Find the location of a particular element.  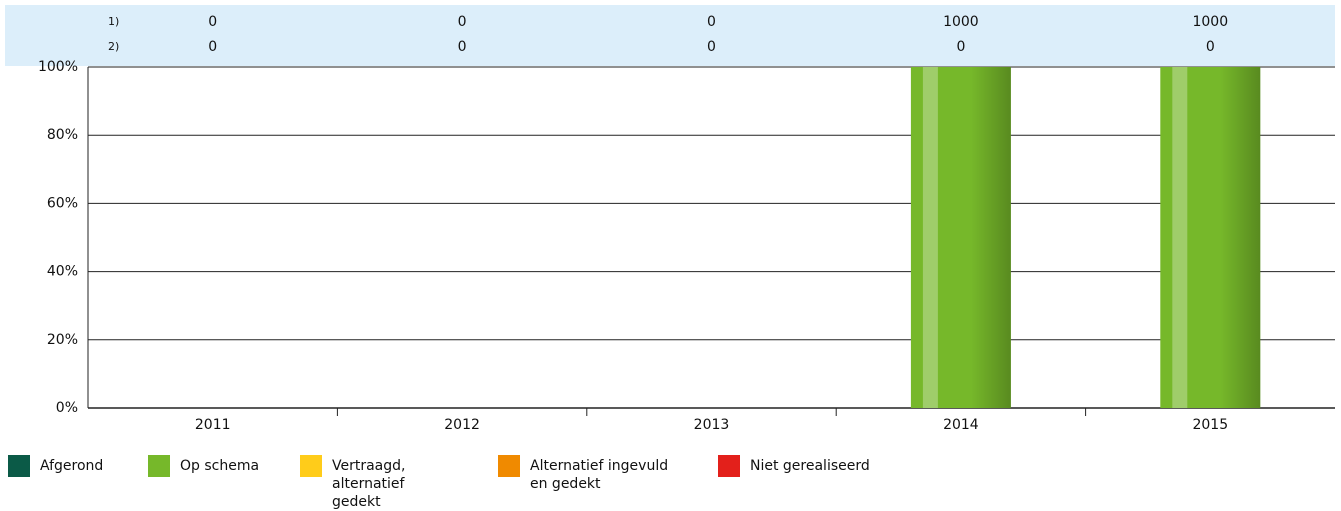

legend-item: Niet gerealiseerd is located at coordinates (818, 466).